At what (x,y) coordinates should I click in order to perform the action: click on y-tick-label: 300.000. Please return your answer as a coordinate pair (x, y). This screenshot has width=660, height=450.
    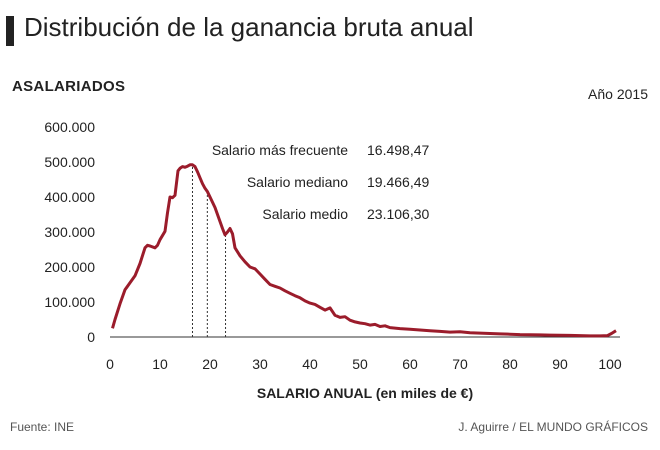
    Looking at the image, I should click on (69, 232).